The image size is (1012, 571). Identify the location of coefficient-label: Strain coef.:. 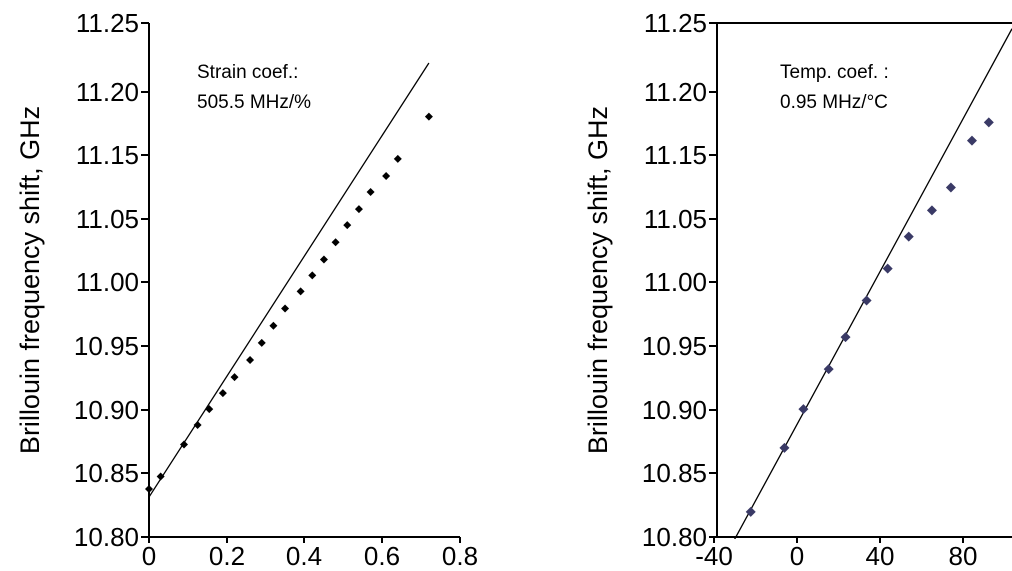
(247, 72).